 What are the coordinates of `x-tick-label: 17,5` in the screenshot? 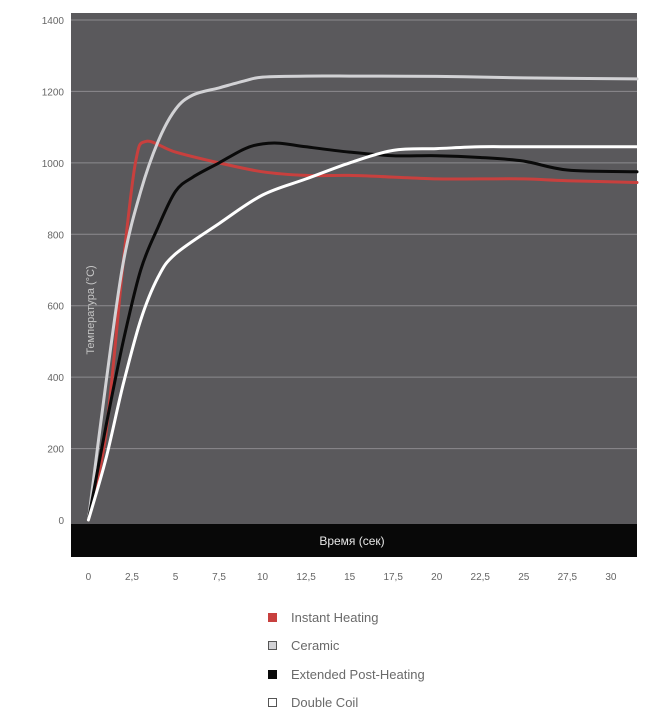 It's located at (393, 577).